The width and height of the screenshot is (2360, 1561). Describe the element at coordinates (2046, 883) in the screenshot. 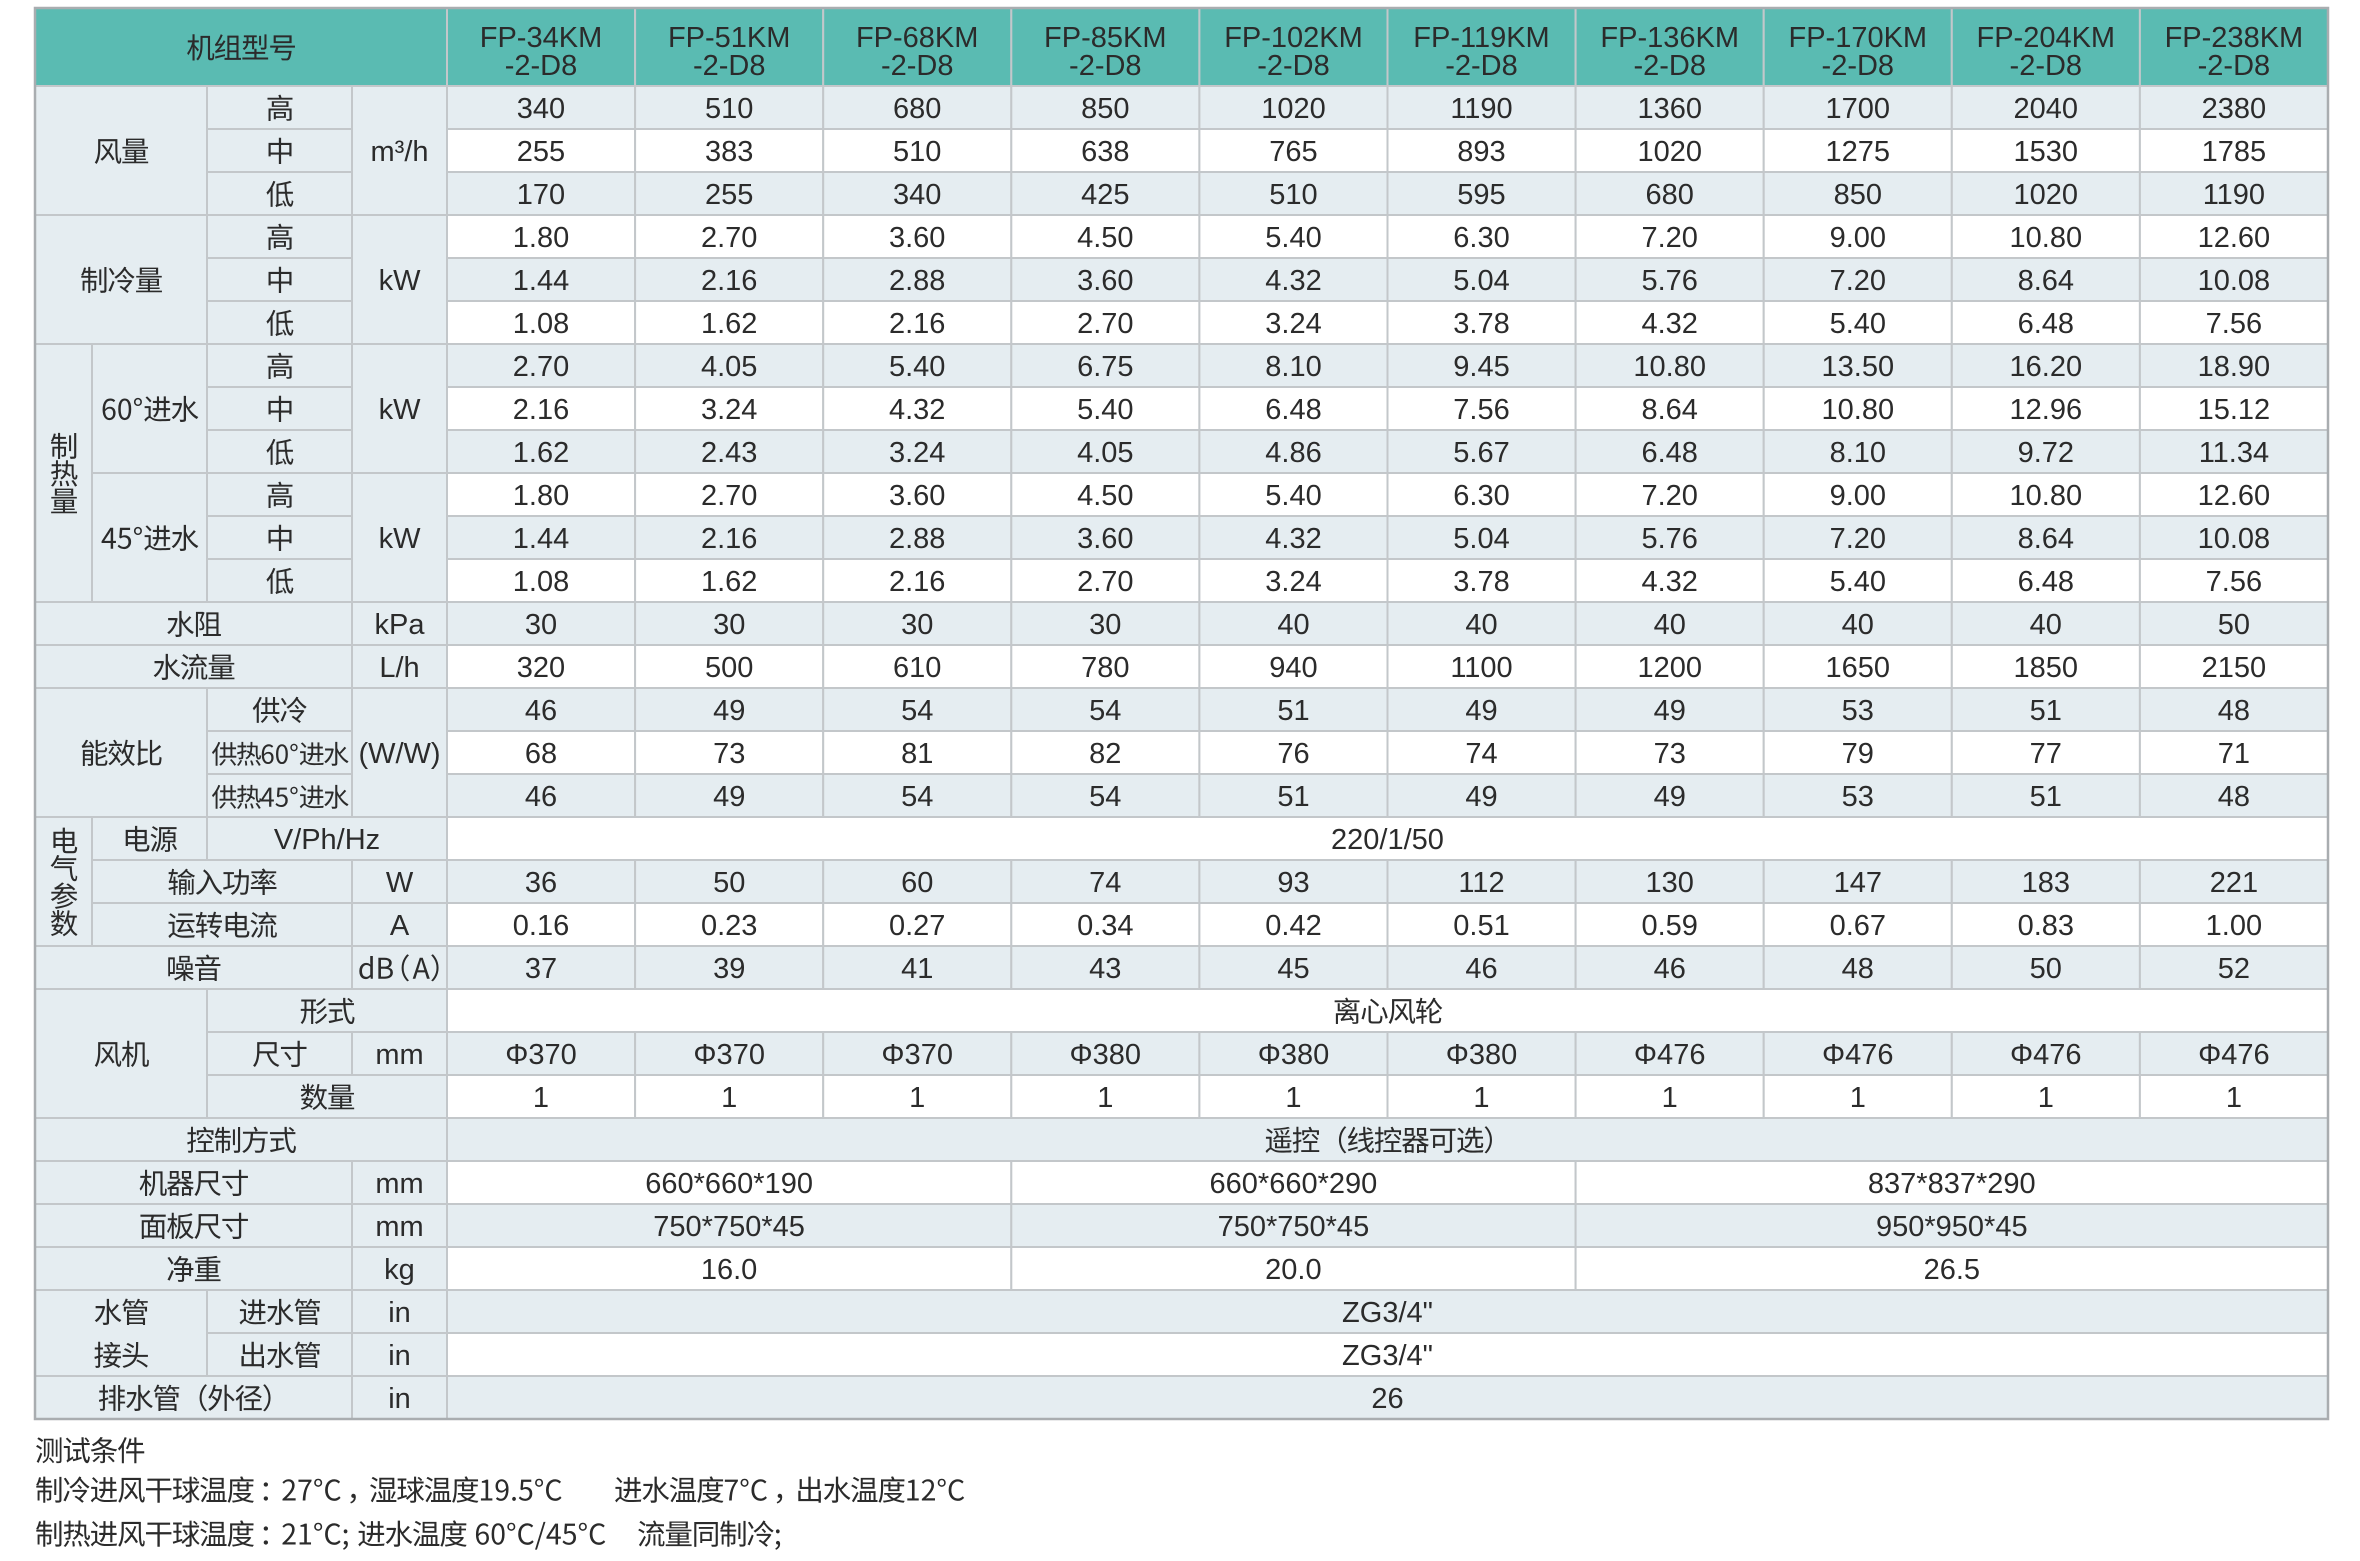

I see `svg-text: 183` at that location.